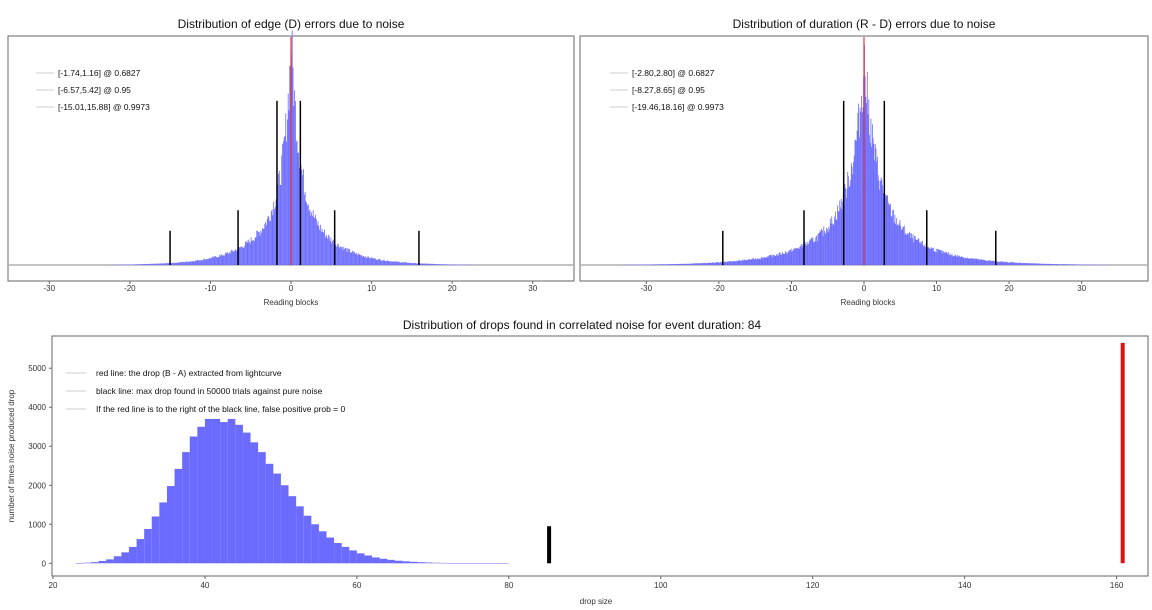  What do you see at coordinates (673, 73) in the screenshot?
I see `legend-entry: [-2.80,2.80] @ 0.6827` at bounding box center [673, 73].